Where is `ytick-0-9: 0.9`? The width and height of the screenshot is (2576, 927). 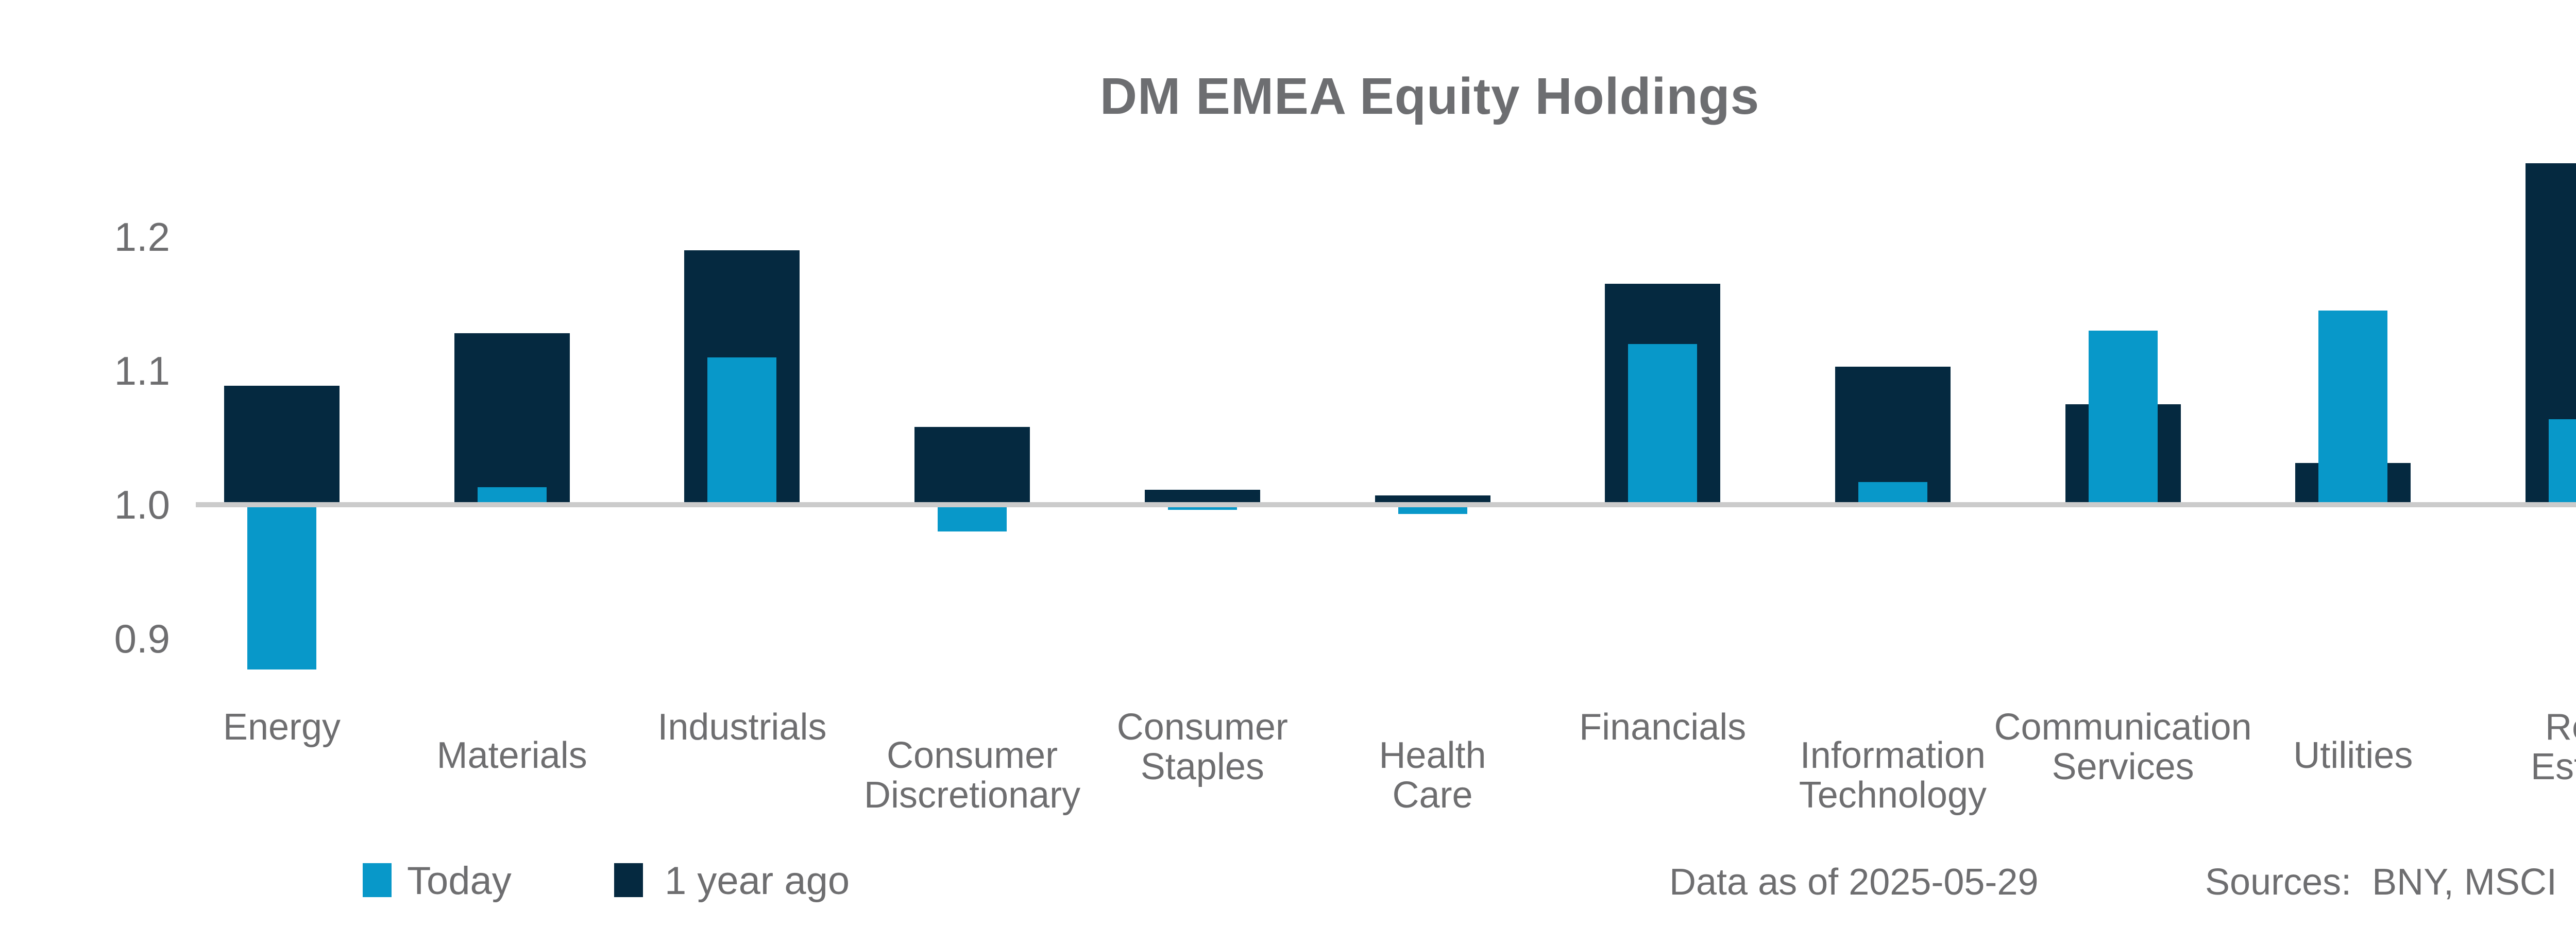 ytick-0-9: 0.9 is located at coordinates (142, 638).